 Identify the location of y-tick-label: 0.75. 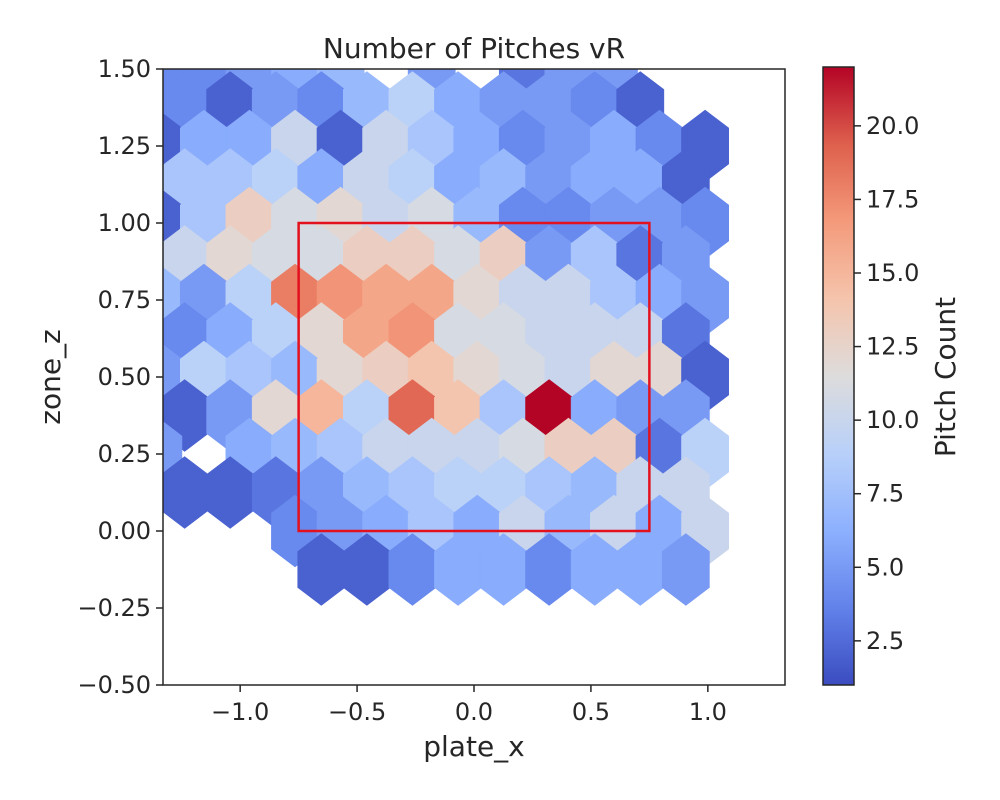
(124, 300).